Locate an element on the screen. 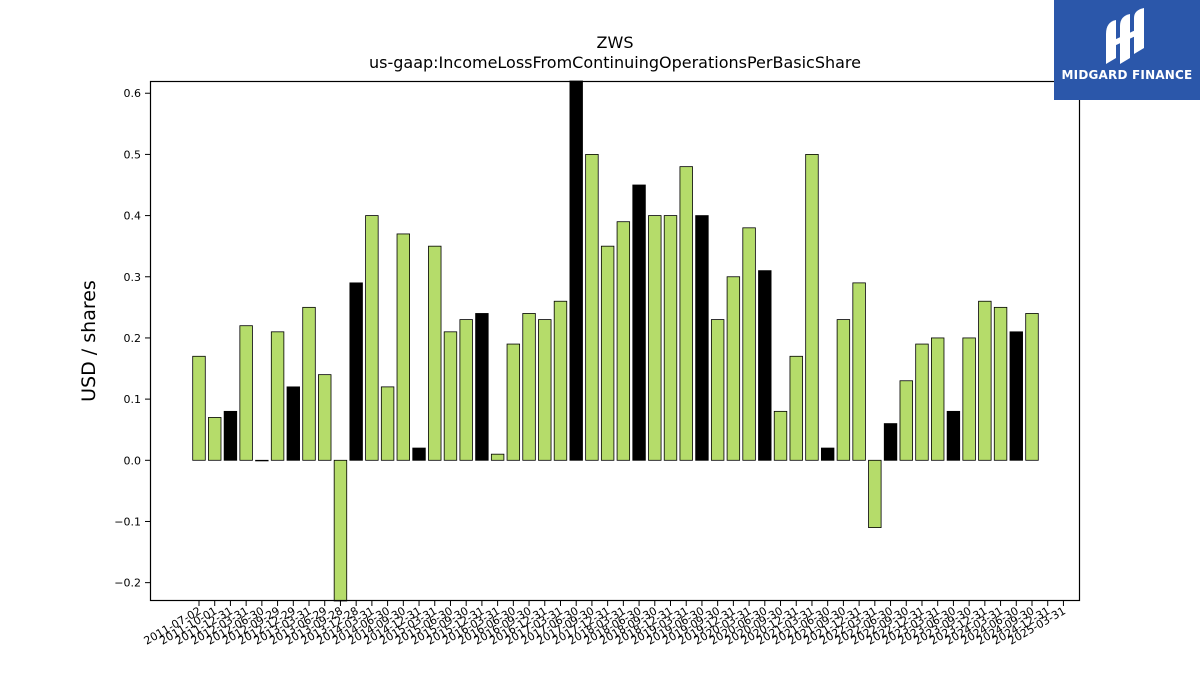 This screenshot has width=1200, height=675. y-ticks: −0.2 −0.1 0.0 0.1 0.2 0.3 0.4 0.5 0.6 is located at coordinates (132, 338).